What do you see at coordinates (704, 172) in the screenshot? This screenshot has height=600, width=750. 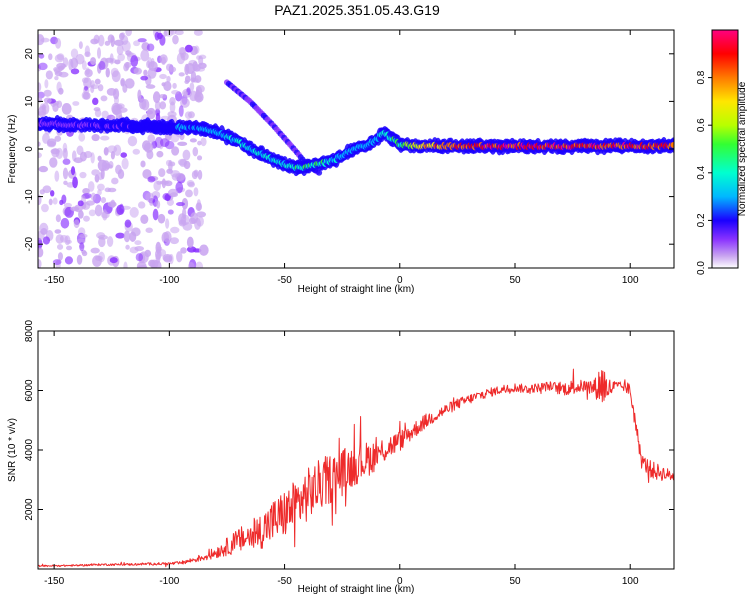 I see `colorbar-axis: 0.0 0.2 0.4 0.6 0.8` at bounding box center [704, 172].